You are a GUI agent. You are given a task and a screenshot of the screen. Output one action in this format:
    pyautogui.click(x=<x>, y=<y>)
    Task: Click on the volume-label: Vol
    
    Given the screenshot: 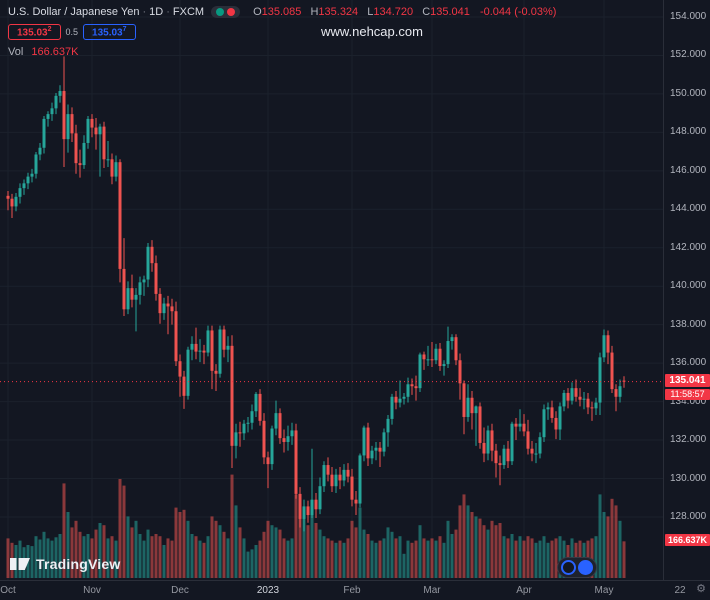 What is the action you would take?
    pyautogui.click(x=16, y=52)
    